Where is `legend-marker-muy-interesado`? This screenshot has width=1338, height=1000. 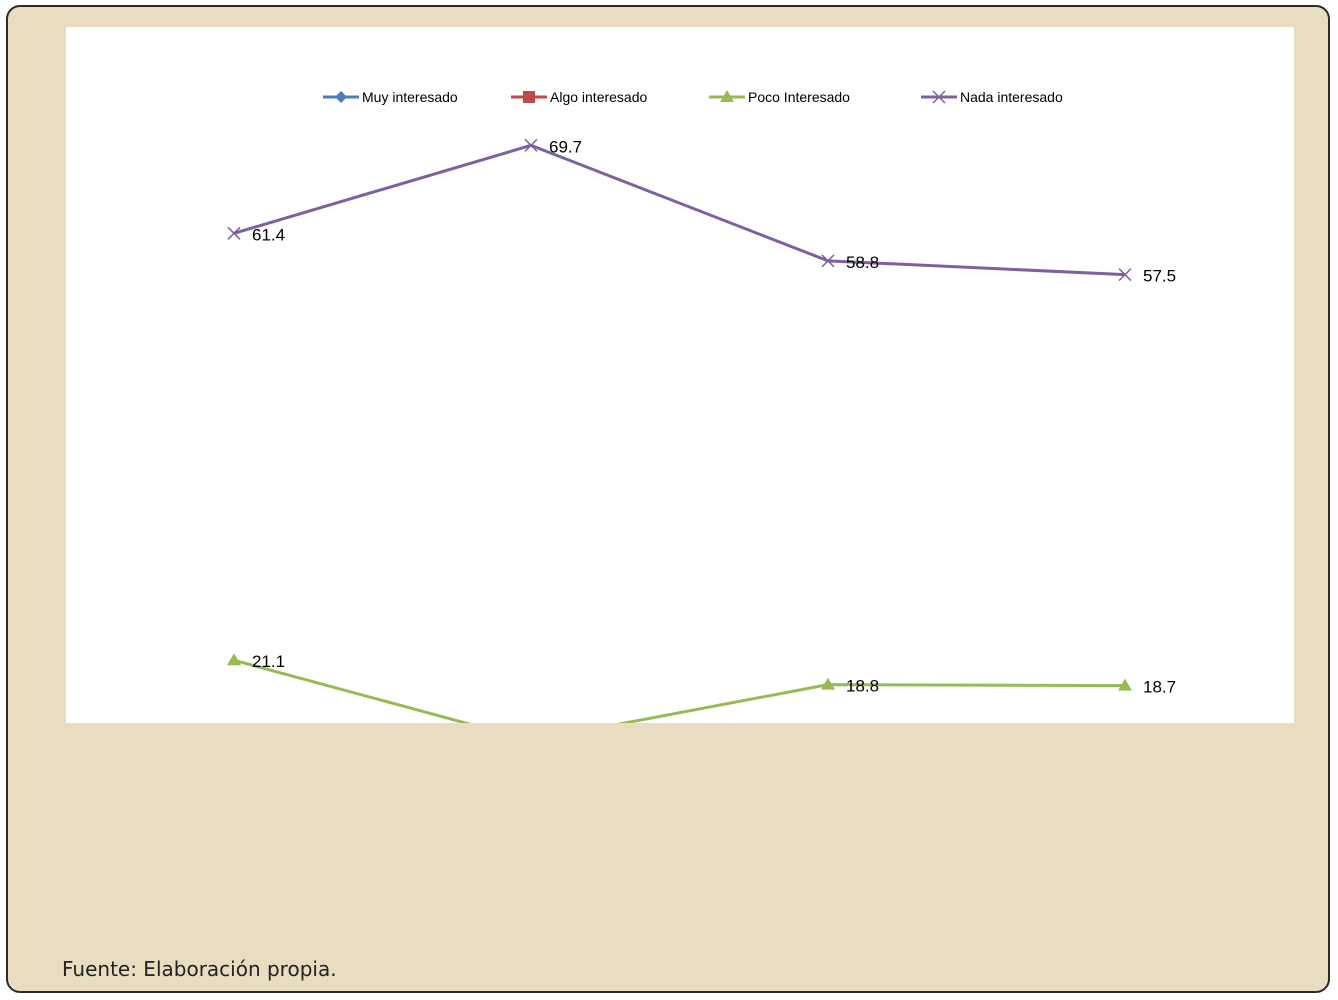 legend-marker-muy-interesado is located at coordinates (341, 97).